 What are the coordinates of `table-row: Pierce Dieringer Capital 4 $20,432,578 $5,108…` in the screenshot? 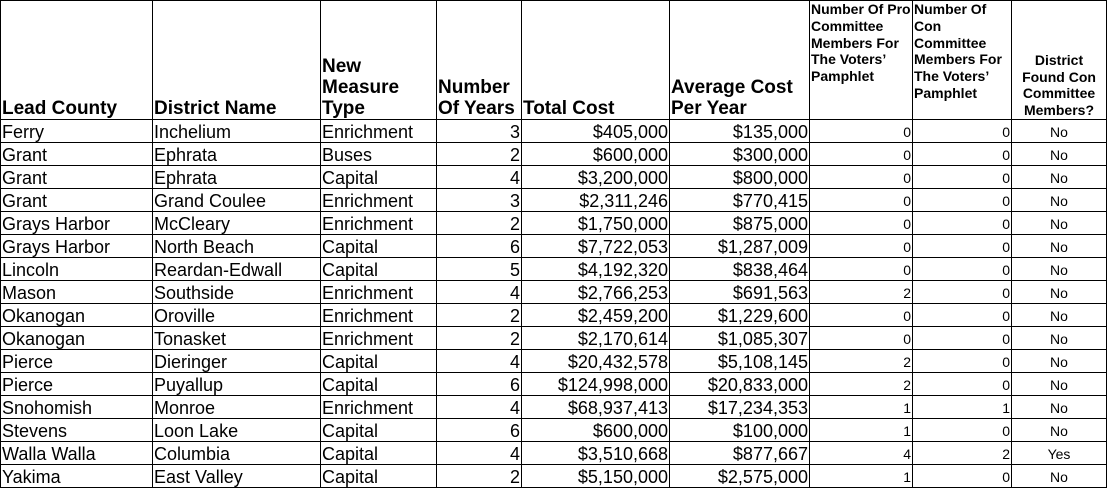 It's located at (553, 361).